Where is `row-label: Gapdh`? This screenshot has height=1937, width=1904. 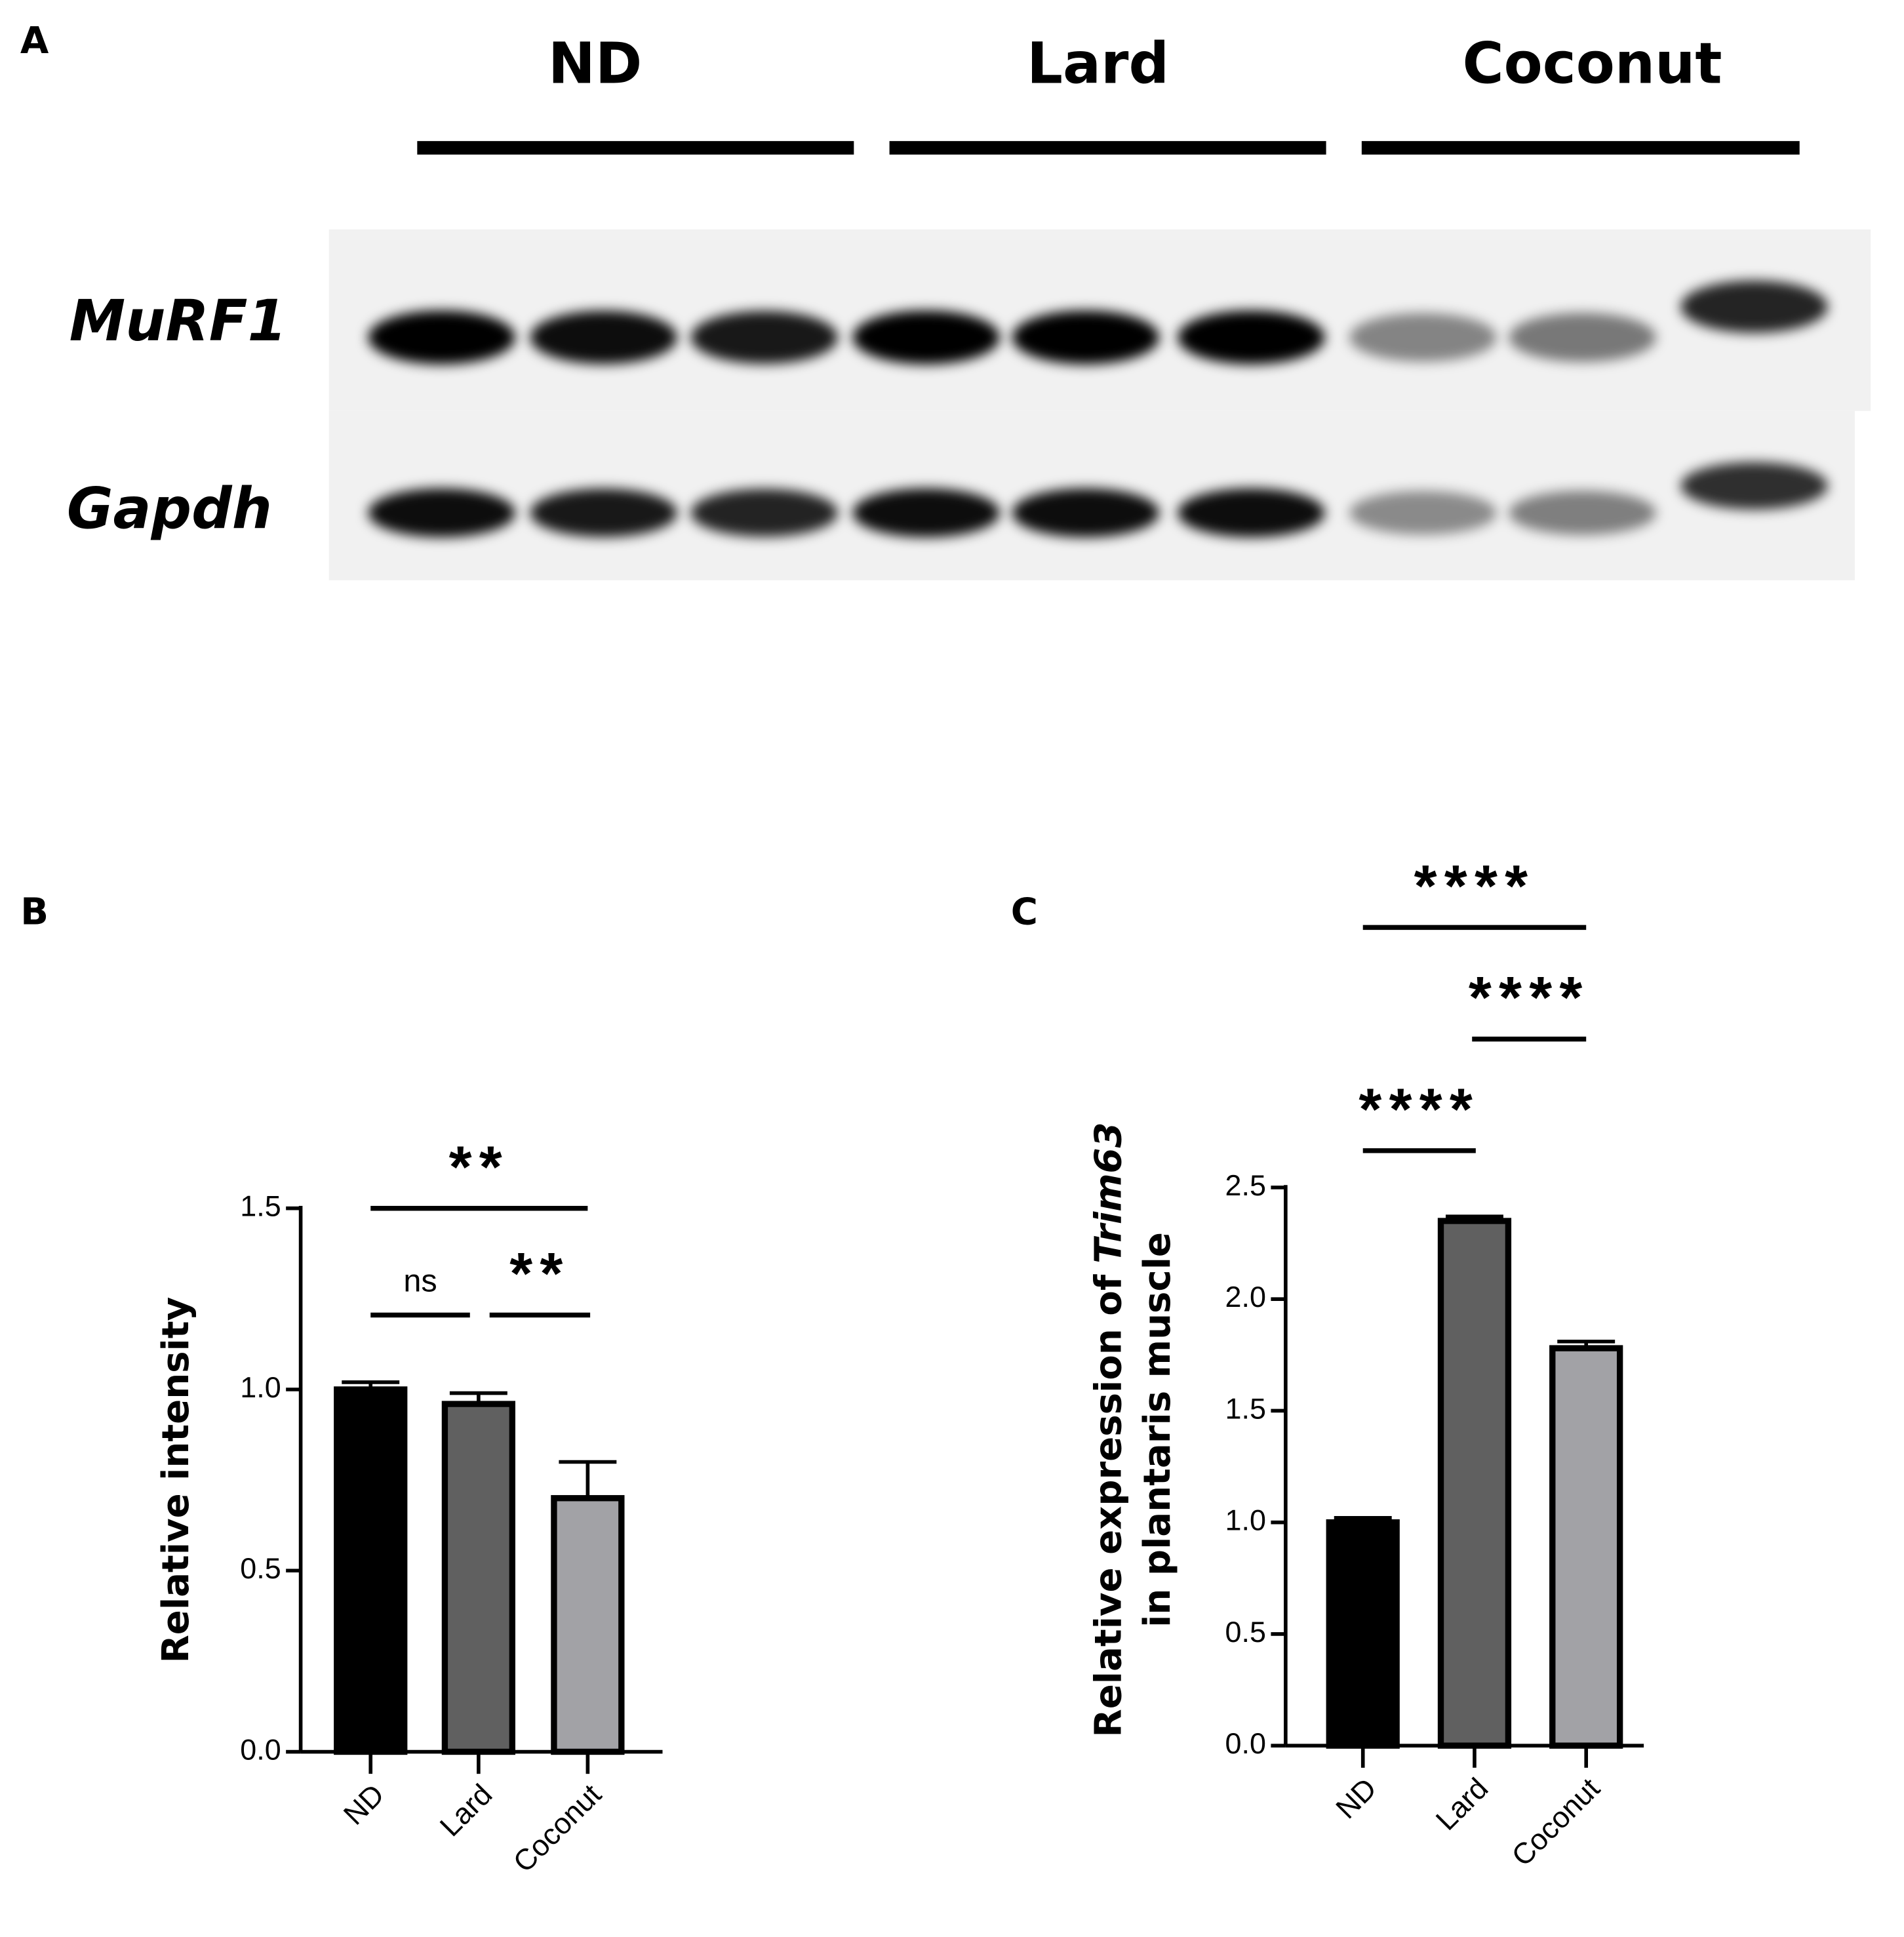 row-label: Gapdh is located at coordinates (169, 509).